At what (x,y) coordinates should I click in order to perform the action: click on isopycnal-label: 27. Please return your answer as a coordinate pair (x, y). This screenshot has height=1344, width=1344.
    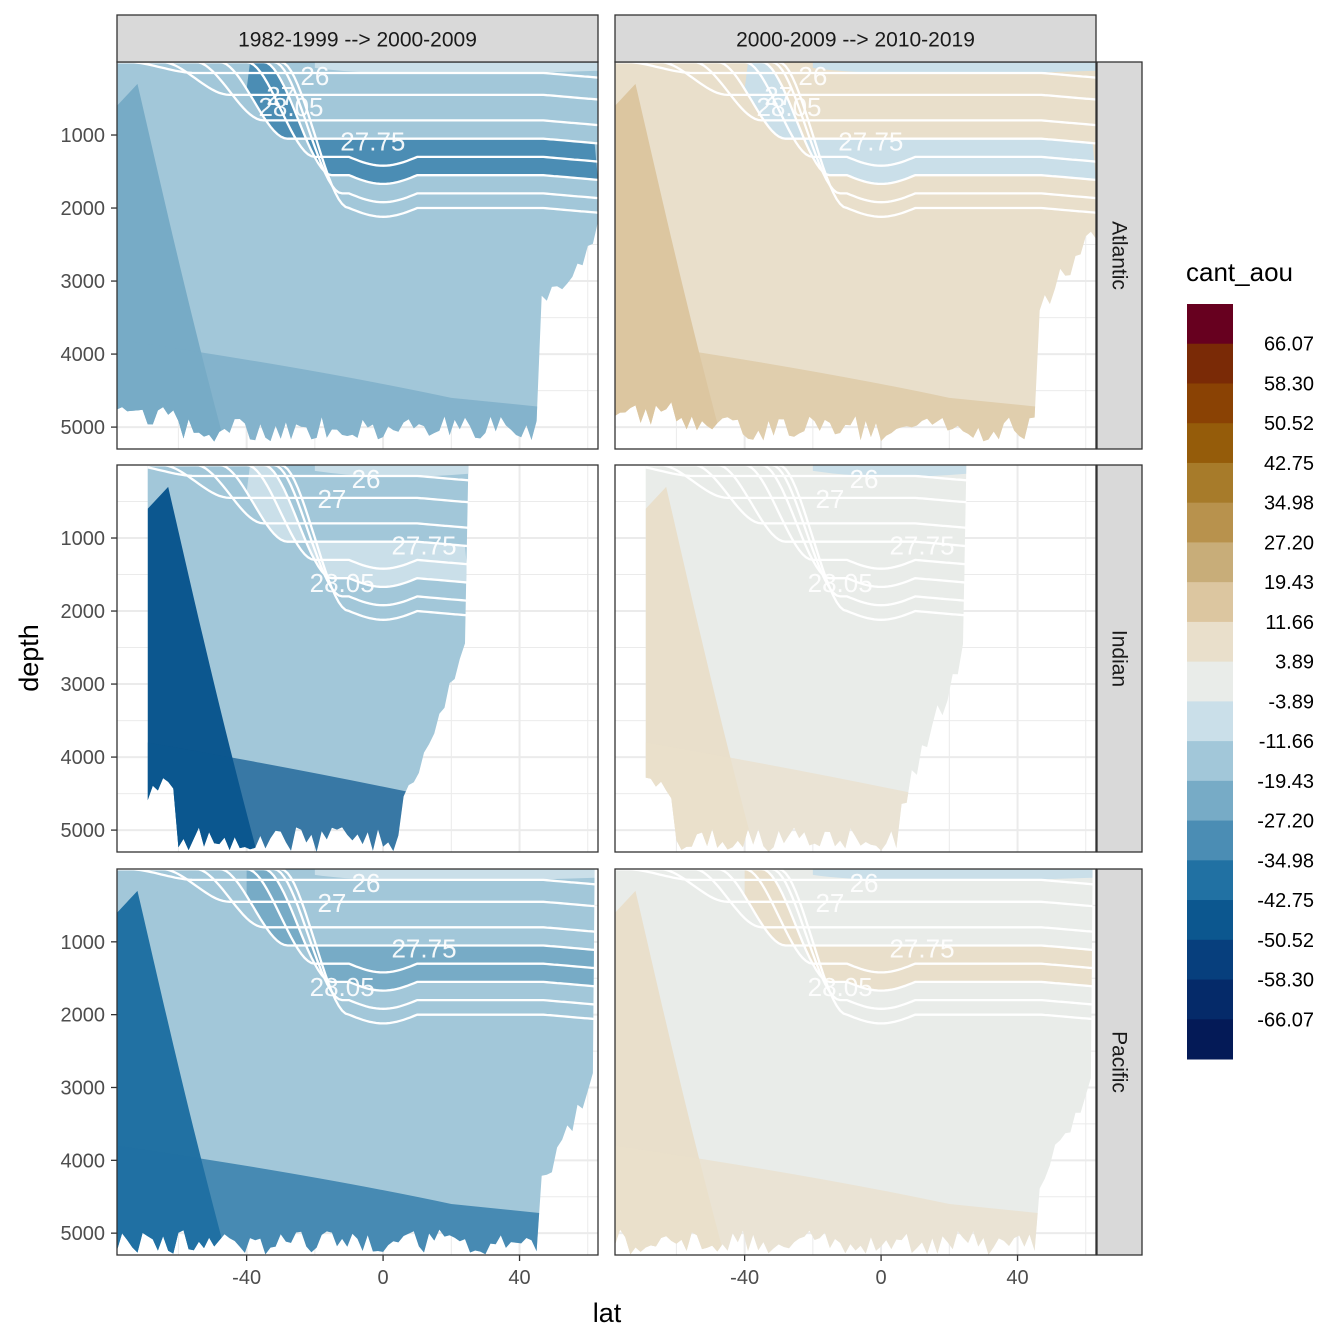
    Looking at the image, I should click on (778, 96).